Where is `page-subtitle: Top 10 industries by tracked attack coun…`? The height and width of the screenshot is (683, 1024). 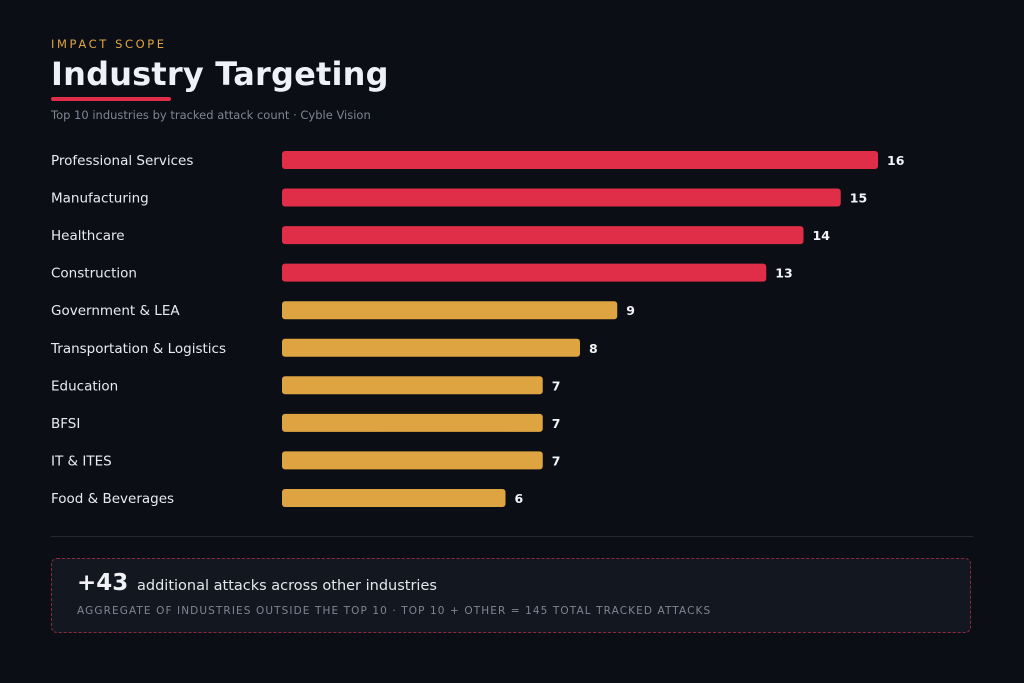
page-subtitle: Top 10 industries by tracked attack coun… is located at coordinates (211, 115).